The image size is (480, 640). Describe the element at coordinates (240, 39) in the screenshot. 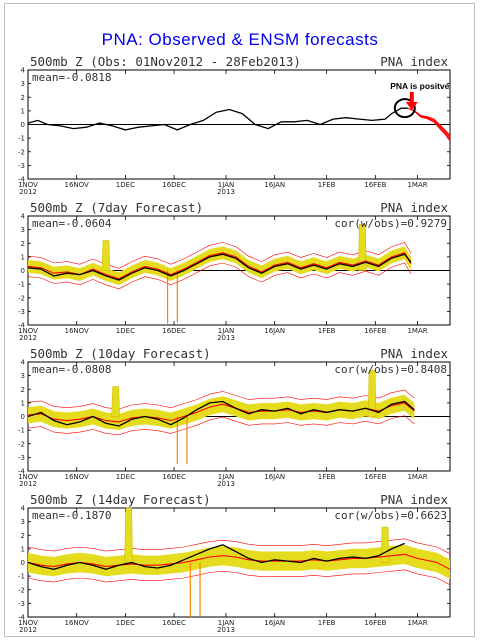

I see `main-title: PNA: Observed & ENSM forecasts` at that location.